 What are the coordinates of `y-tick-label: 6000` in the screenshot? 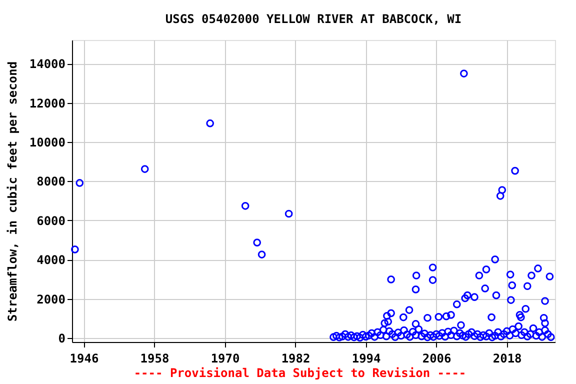 It's located at (51, 221).